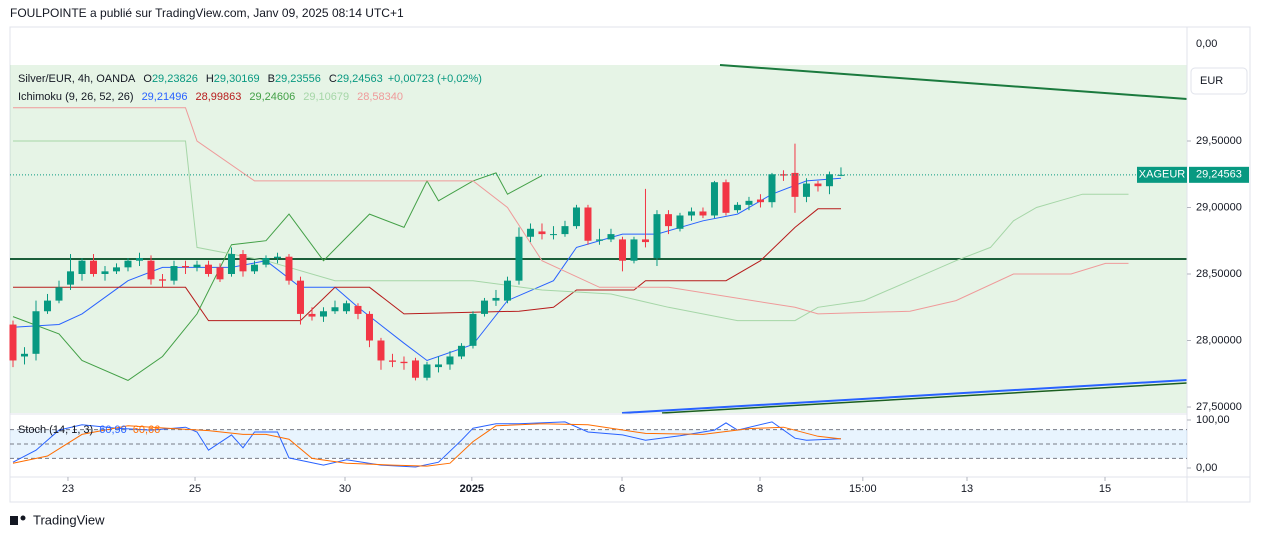  What do you see at coordinates (360, 79) in the screenshot?
I see `legend-value: 29,24563` at bounding box center [360, 79].